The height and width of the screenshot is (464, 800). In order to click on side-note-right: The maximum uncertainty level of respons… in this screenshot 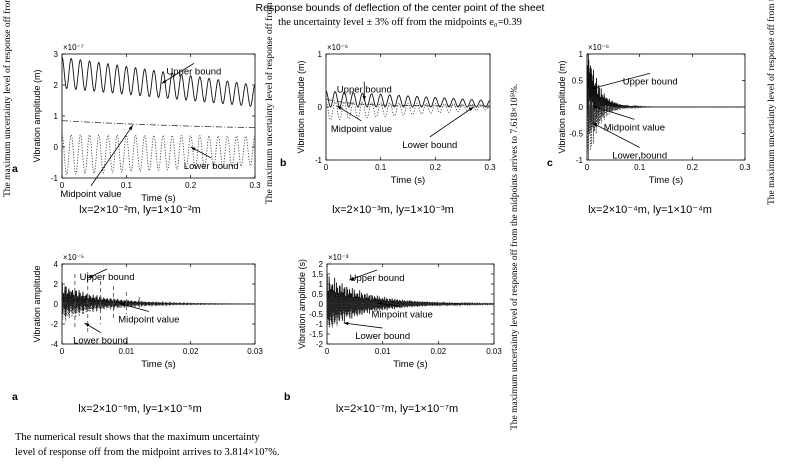, I will do `click(772, 102)`.